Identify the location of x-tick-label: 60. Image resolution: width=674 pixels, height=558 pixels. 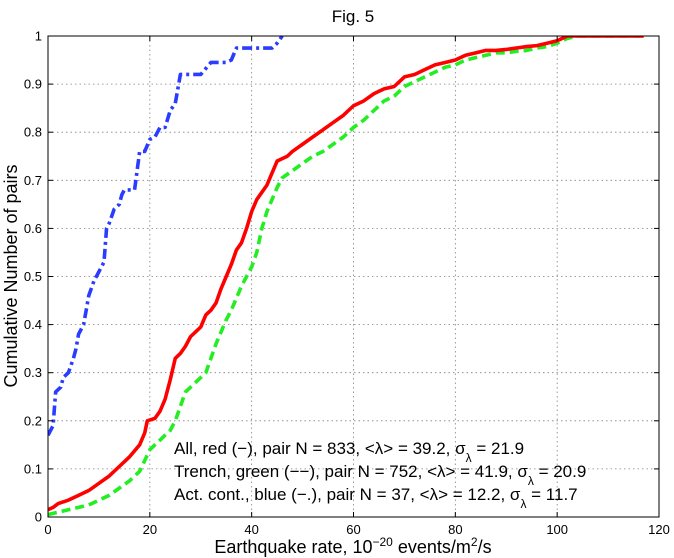
(353, 529).